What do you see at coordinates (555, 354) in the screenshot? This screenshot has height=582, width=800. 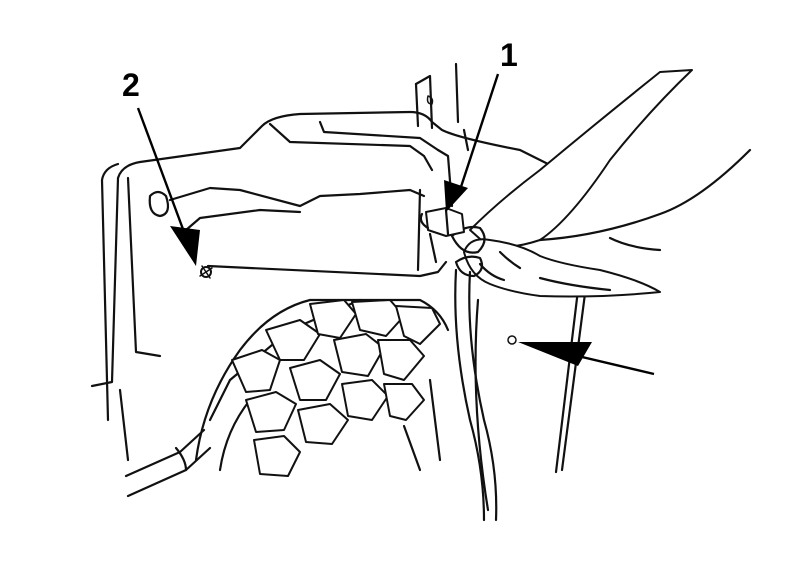 I see `arrow-3-head` at bounding box center [555, 354].